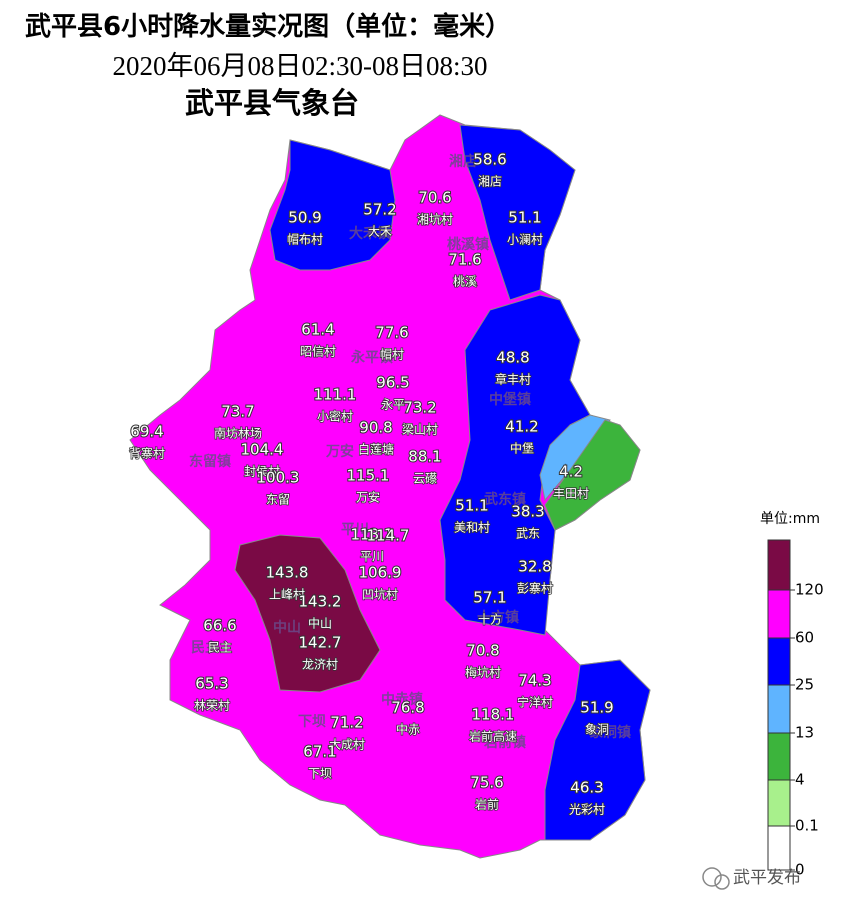 Image resolution: width=845 pixels, height=915 pixels. Describe the element at coordinates (272, 103) in the screenshot. I see `agency: 武平县气象台` at that location.